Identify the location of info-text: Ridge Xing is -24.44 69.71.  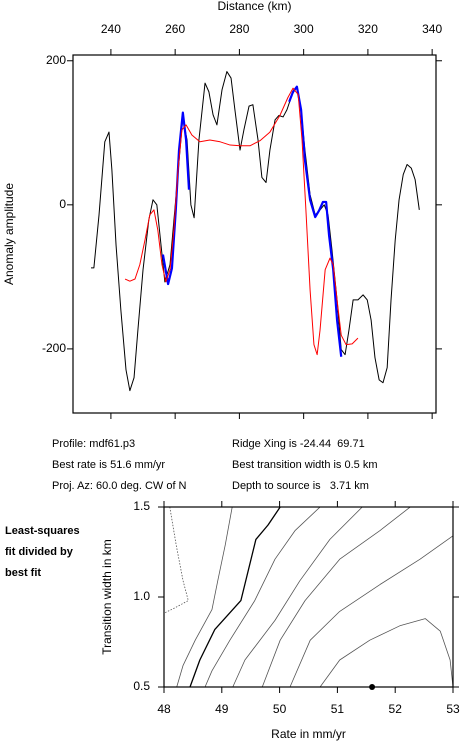
(298, 444).